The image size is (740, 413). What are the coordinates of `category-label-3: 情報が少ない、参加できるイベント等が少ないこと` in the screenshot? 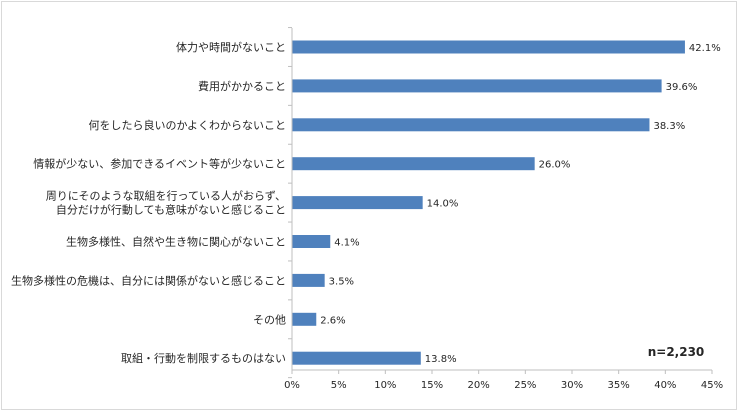 It's located at (159, 164).